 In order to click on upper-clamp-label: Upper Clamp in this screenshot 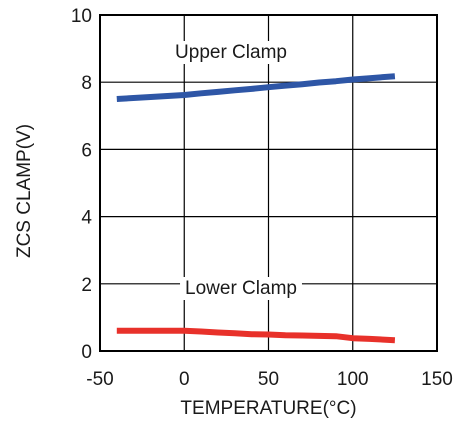, I will do `click(231, 52)`.